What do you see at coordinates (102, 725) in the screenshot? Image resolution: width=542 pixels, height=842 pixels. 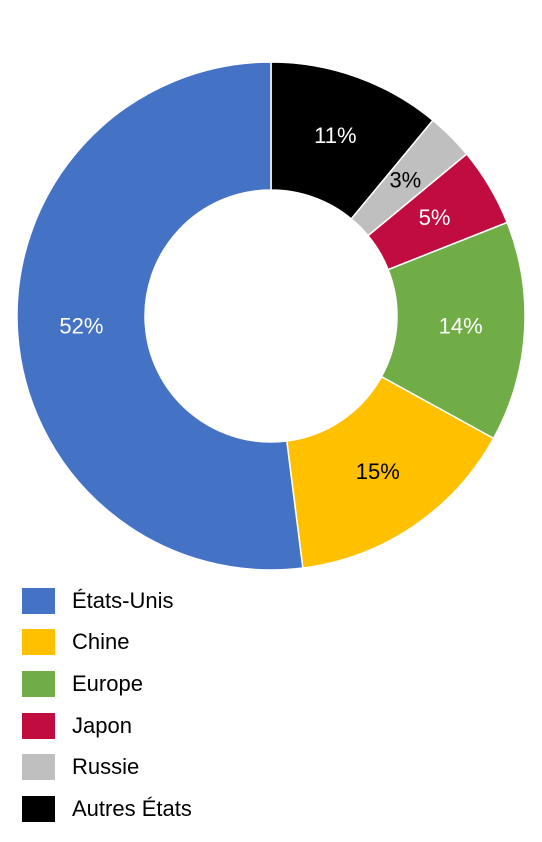 I see `legend-label: Japon` at bounding box center [102, 725].